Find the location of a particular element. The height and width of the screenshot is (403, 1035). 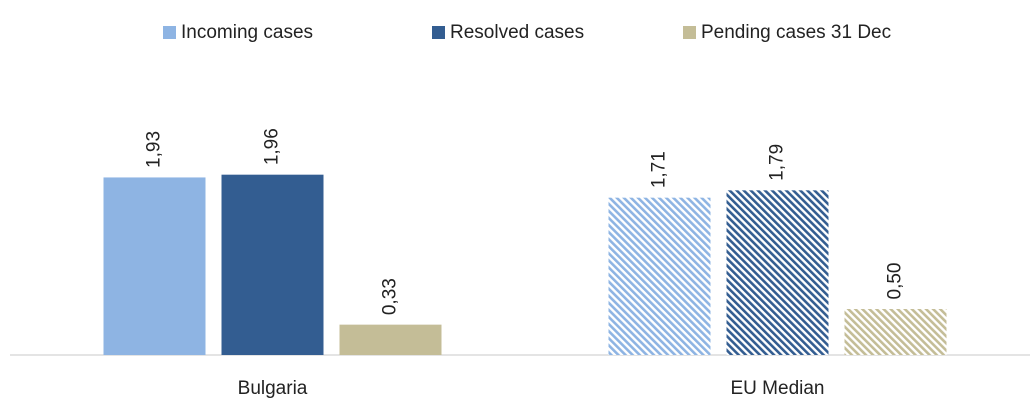

data-label: 1,71 is located at coordinates (659, 169).